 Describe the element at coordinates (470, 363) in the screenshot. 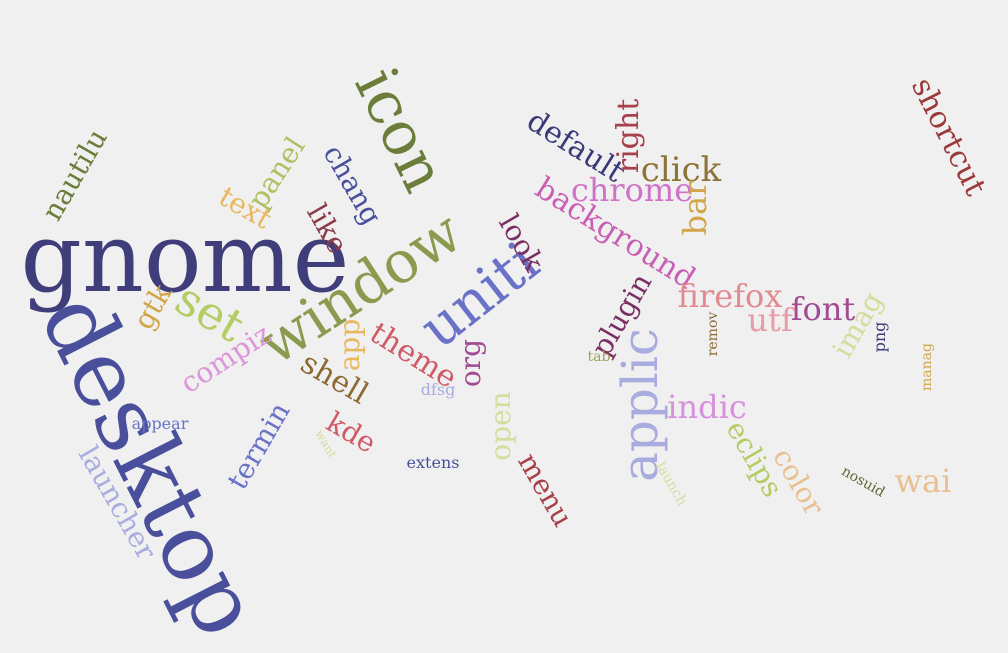

I see `word-org: org` at that location.